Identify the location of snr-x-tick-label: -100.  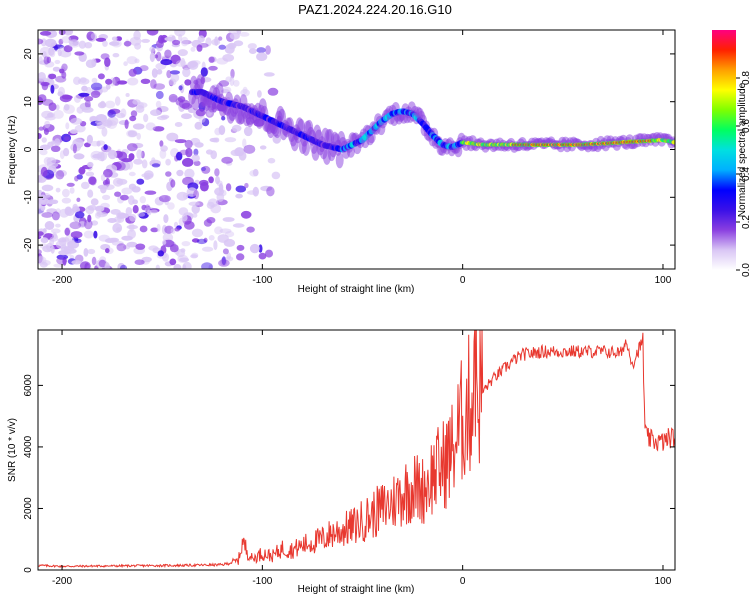
(262, 581).